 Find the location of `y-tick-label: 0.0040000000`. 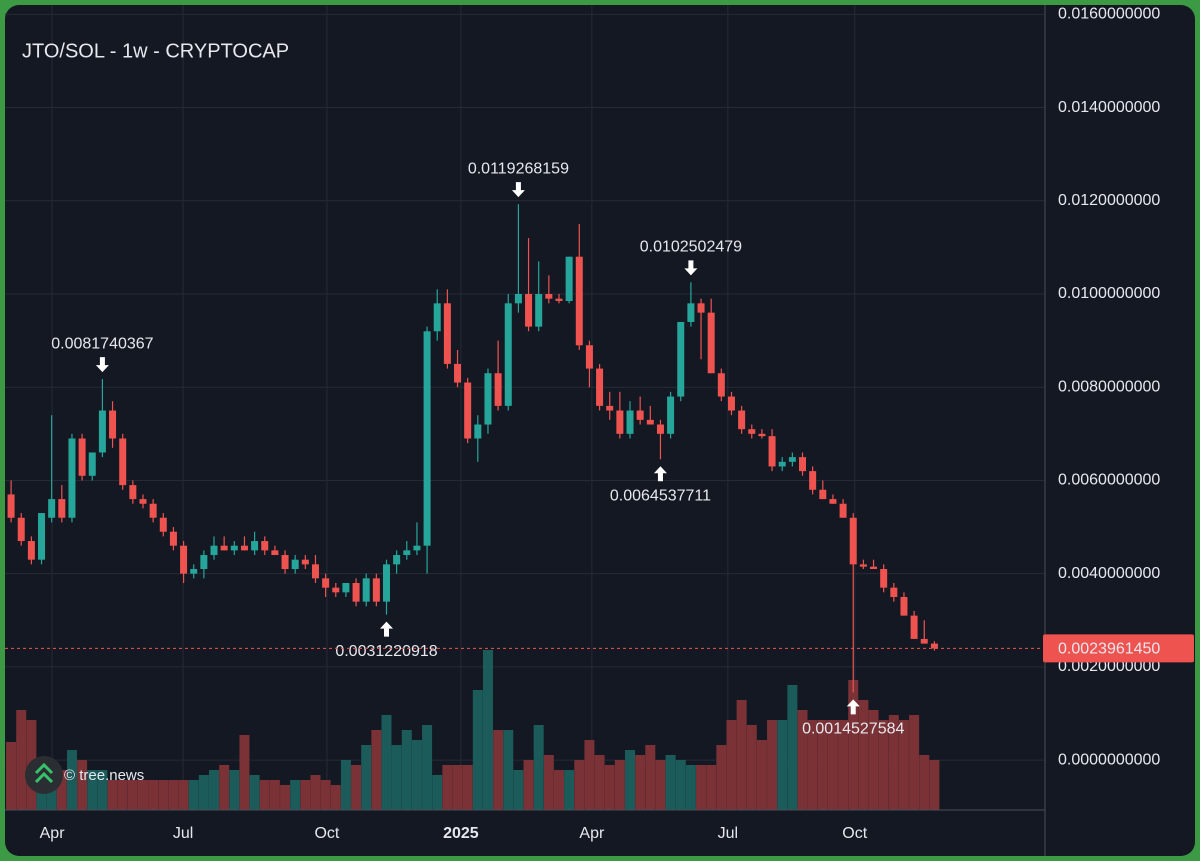

y-tick-label: 0.0040000000 is located at coordinates (1109, 573).